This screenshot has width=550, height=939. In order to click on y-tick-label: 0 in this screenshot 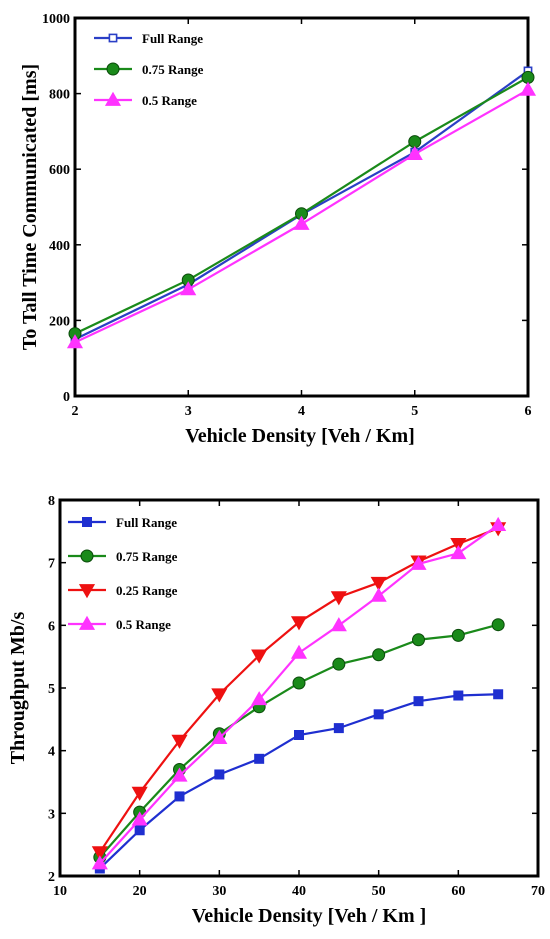, I will do `click(66, 397)`.